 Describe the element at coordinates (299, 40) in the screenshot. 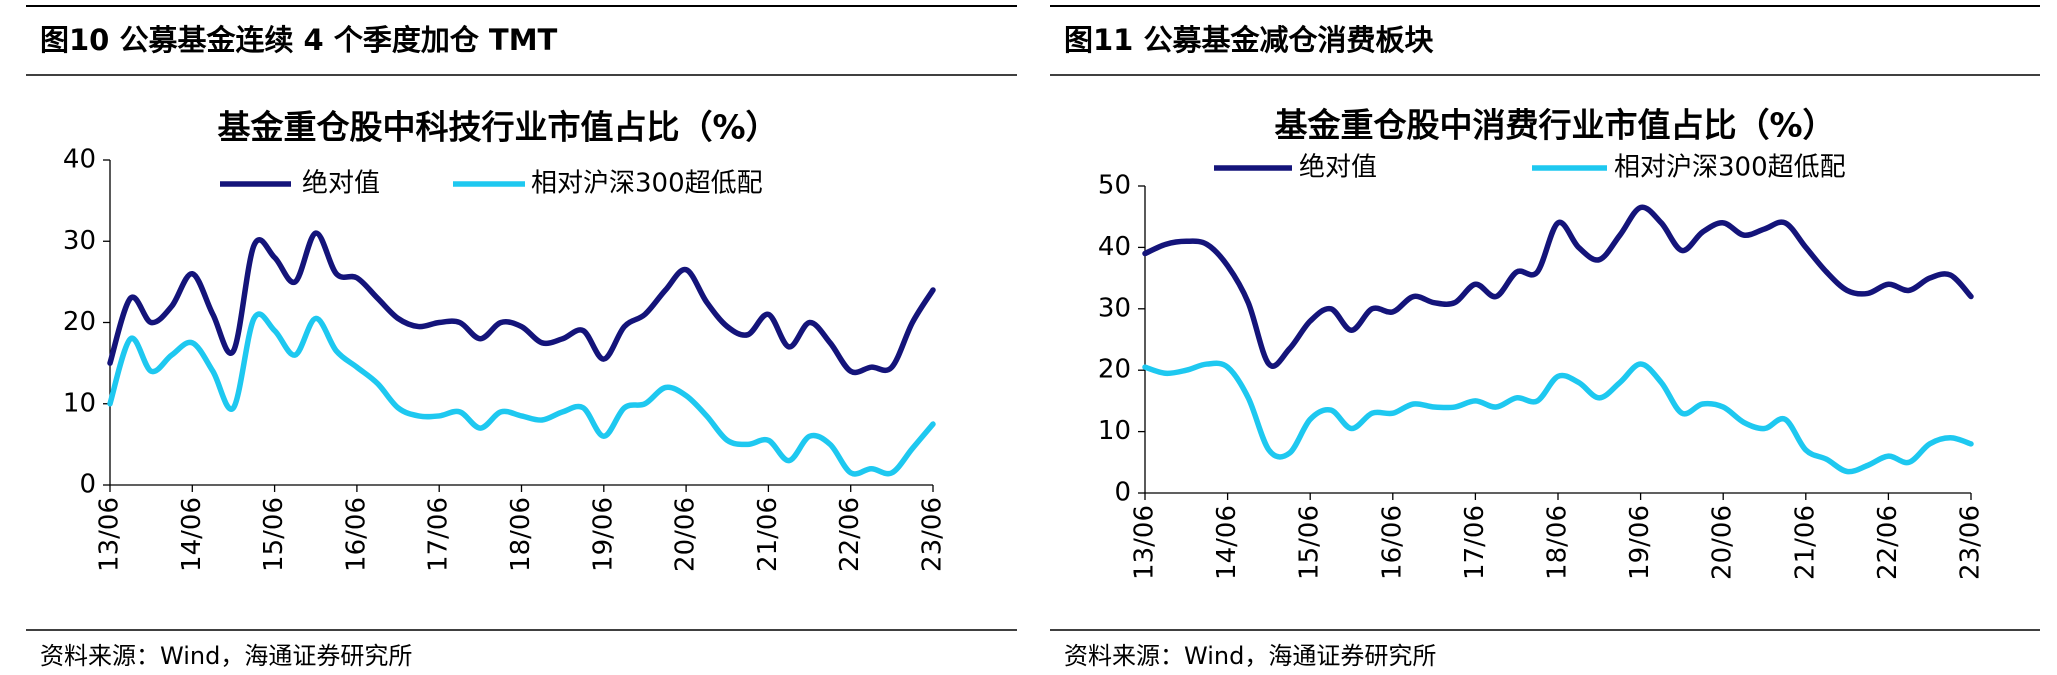

I see `figure-title: 图10 公募基金连续 4 个季度加仓 TMT` at that location.